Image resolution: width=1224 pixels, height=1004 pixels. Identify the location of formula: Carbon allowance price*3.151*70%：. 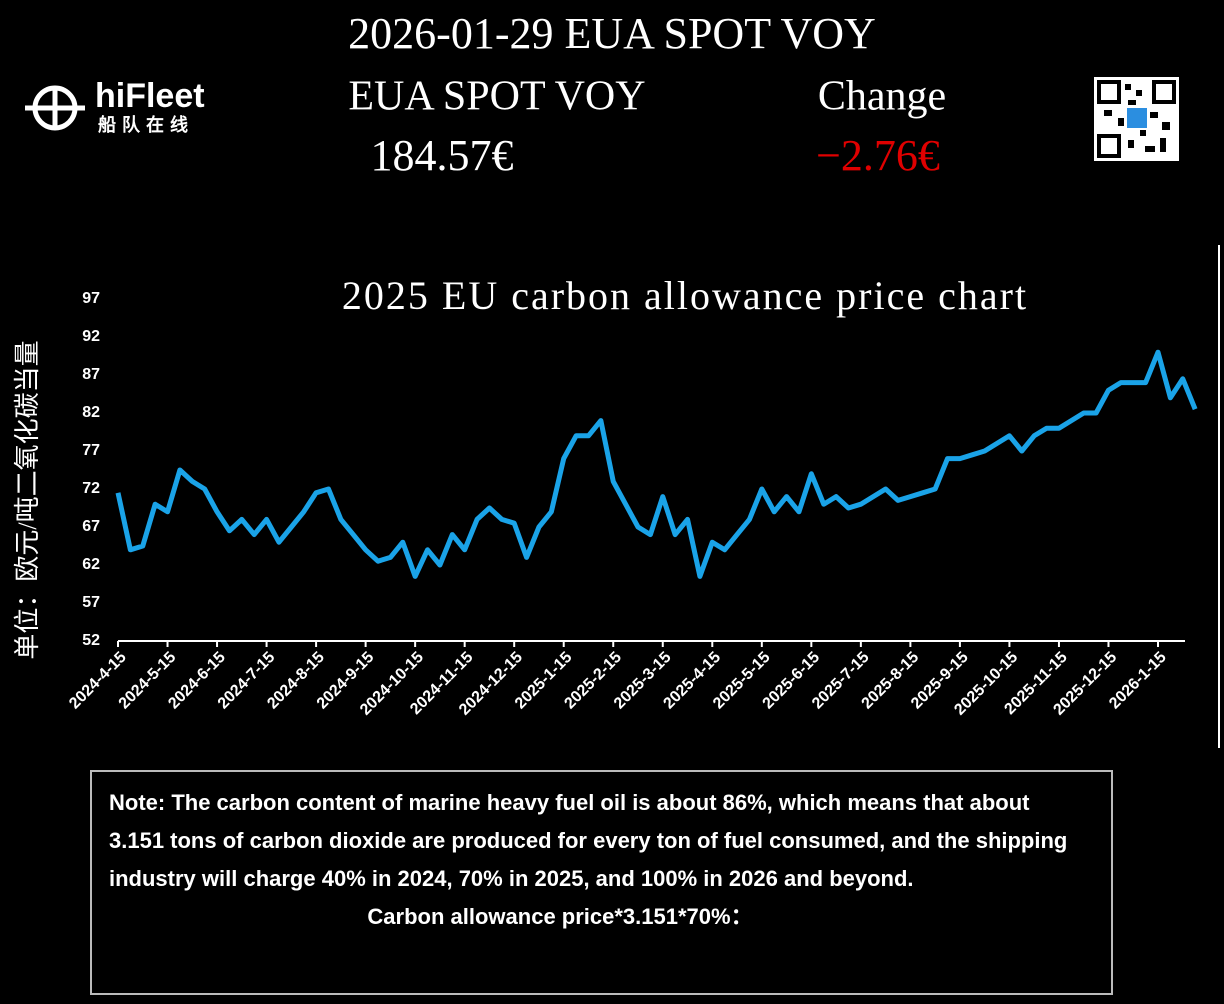
(560, 916).